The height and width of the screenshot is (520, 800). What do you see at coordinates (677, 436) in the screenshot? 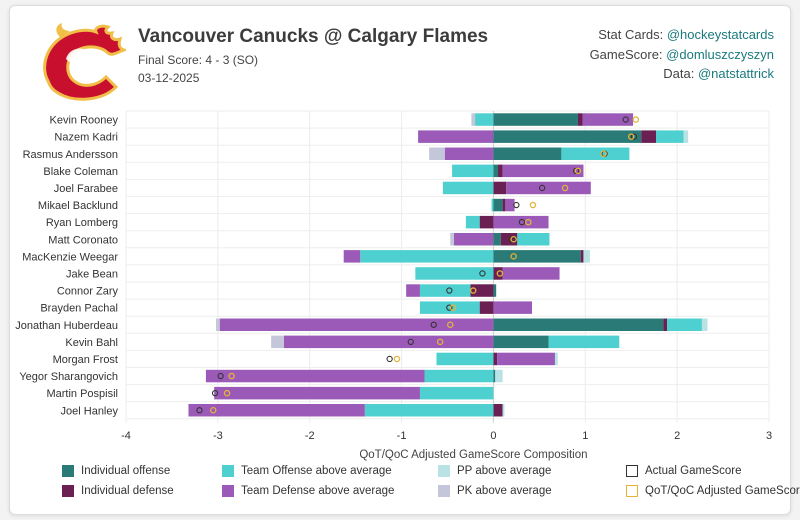
I see `x-tick-label: 2` at bounding box center [677, 436].